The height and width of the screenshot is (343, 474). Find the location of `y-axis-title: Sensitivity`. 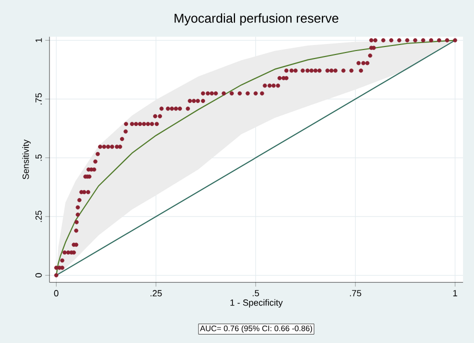

y-axis-title: Sensitivity is located at coordinates (26, 160).